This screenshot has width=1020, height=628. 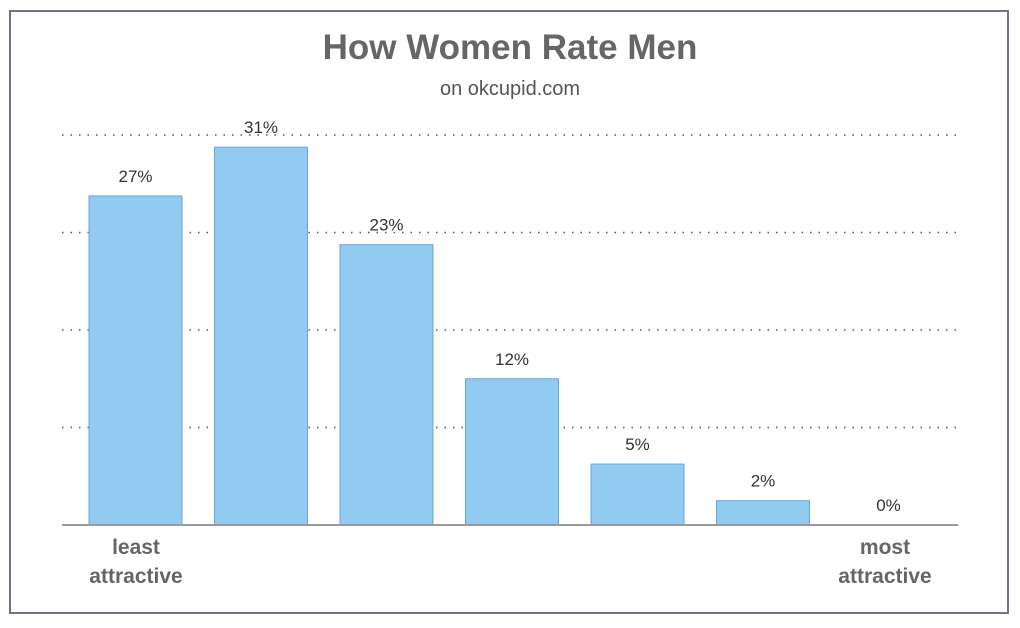 What do you see at coordinates (386, 225) in the screenshot?
I see `data-label-3: 23%` at bounding box center [386, 225].